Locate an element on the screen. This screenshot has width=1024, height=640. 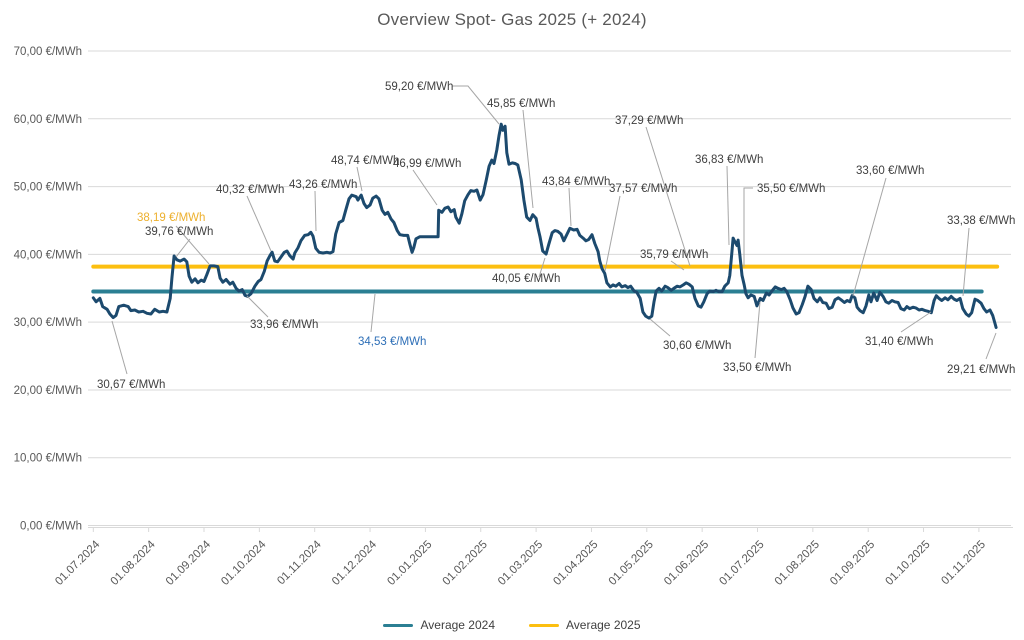
annotation-label: 38,19 €/MWh is located at coordinates (171, 218).